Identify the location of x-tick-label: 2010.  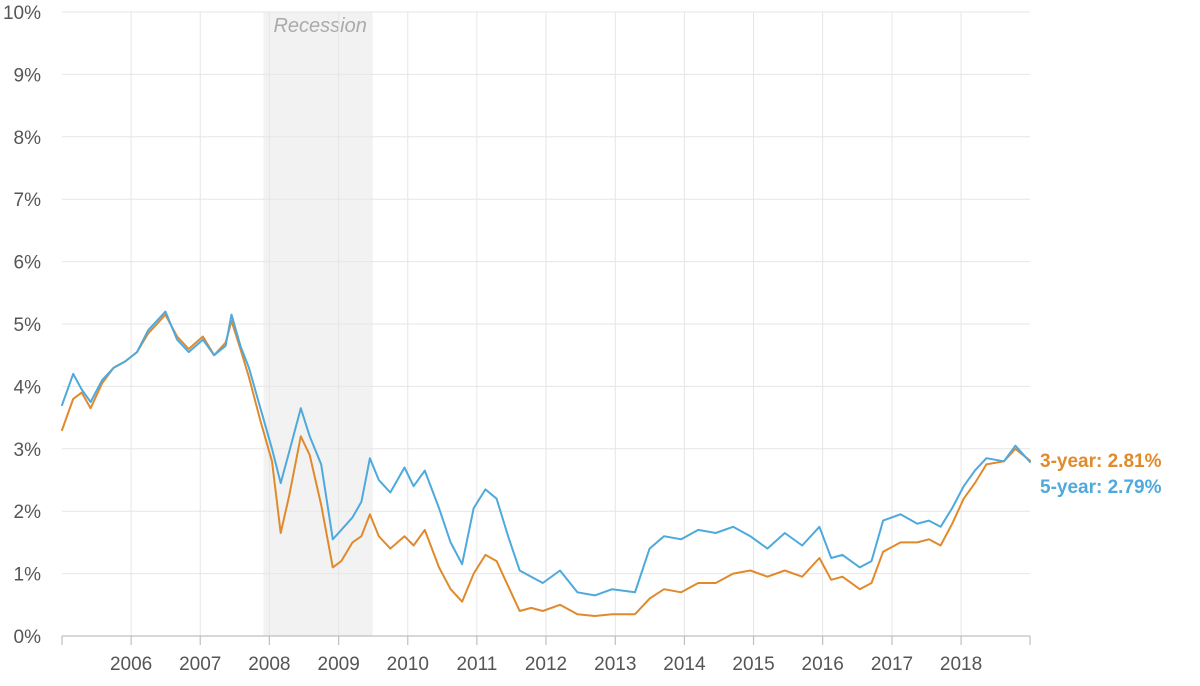
(408, 664).